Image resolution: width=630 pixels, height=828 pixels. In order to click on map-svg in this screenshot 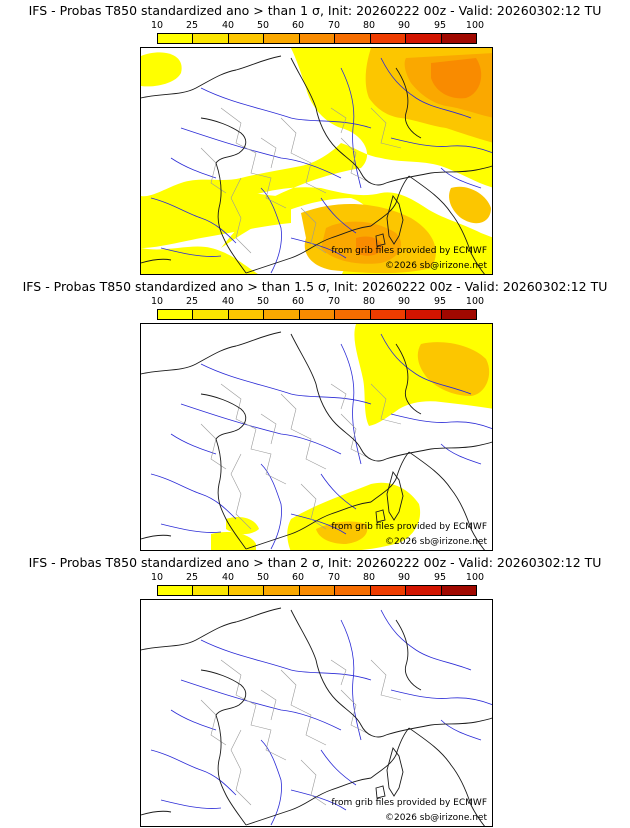, I will do `click(316, 716)`.